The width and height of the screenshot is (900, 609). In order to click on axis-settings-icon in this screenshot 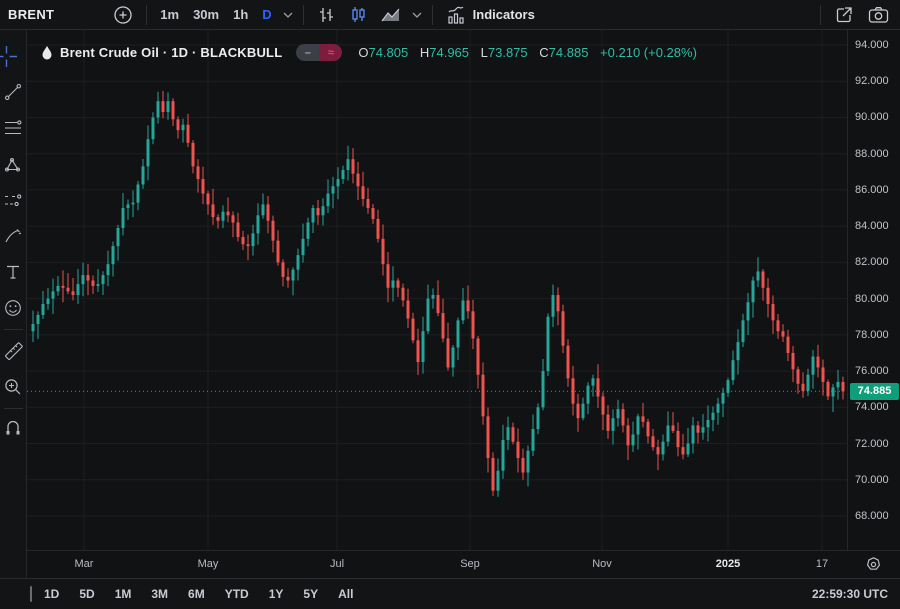, I will do `click(873, 564)`.